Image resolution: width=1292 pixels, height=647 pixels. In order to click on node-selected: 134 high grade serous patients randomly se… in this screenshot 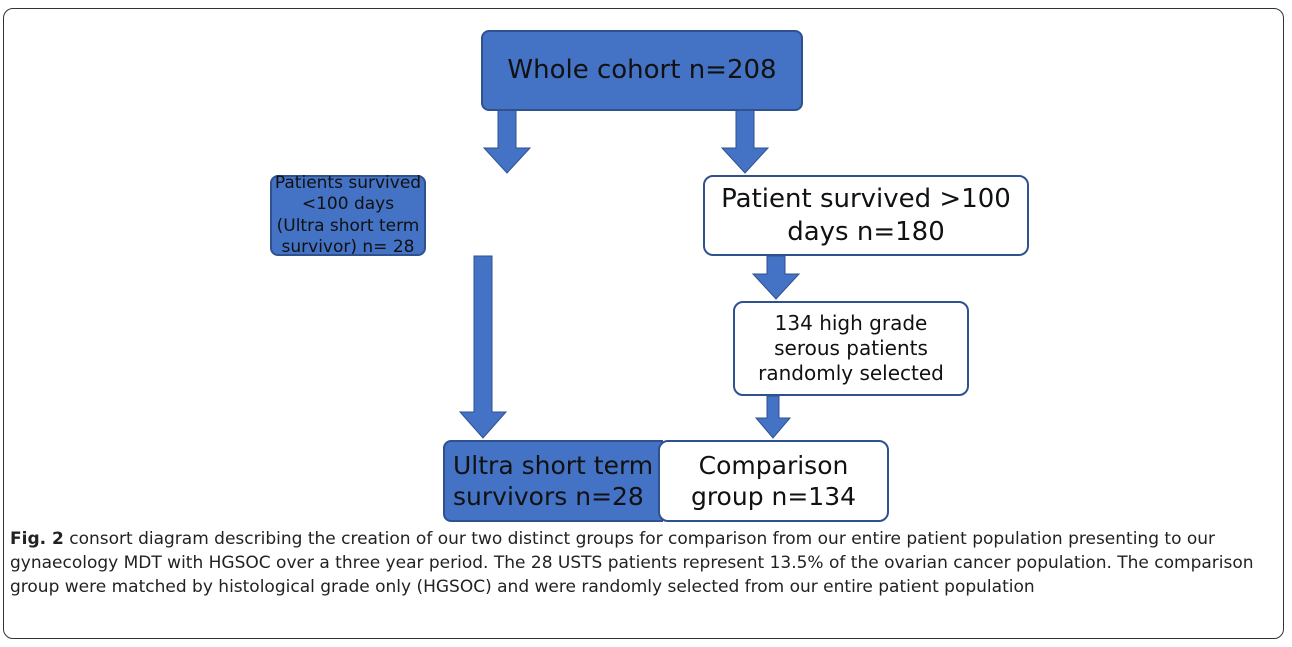, I will do `click(851, 348)`.